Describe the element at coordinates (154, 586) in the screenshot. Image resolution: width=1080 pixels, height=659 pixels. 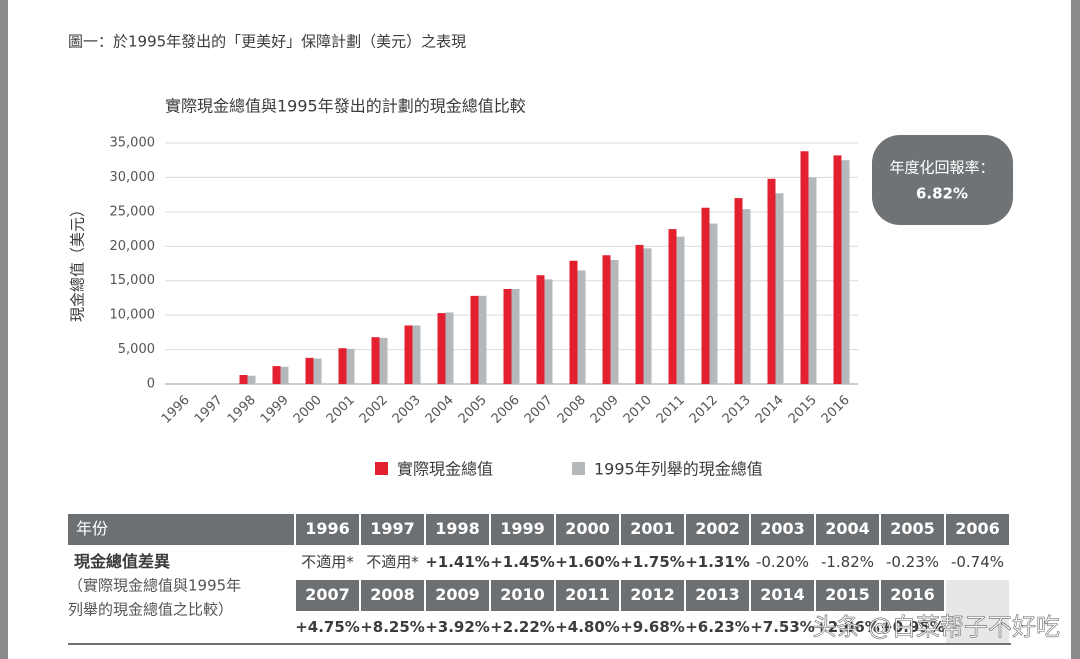
I see `row-note: （實際現金總值與1995年` at that location.